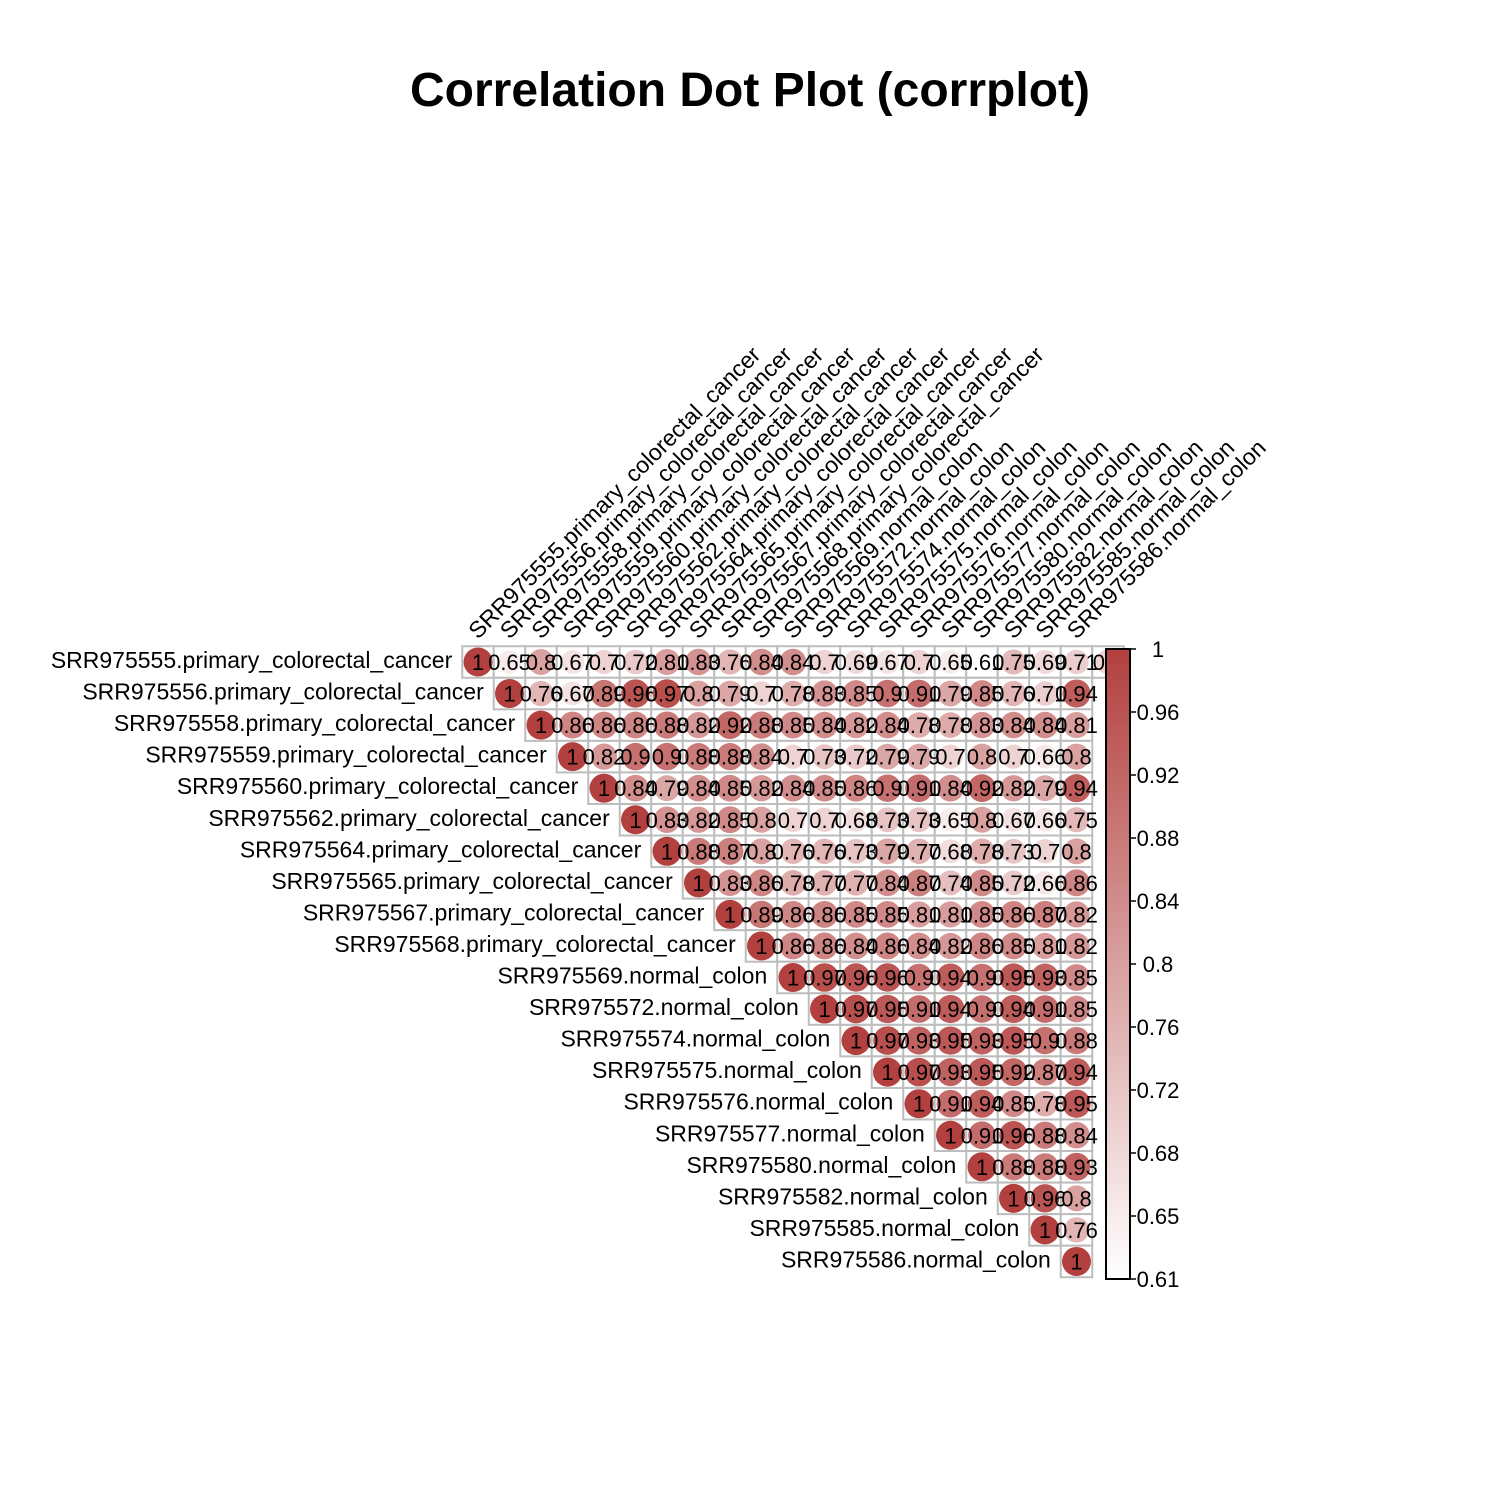 The width and height of the screenshot is (1500, 1500). I want to click on correlation-value-label: 0.65, so click(509, 662).